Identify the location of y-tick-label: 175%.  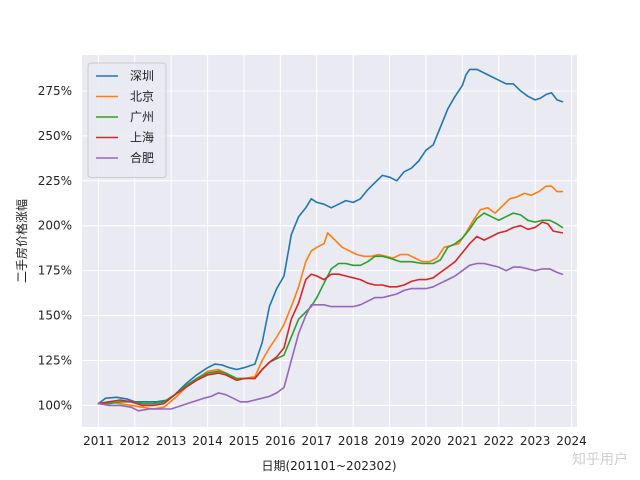
(55, 271).